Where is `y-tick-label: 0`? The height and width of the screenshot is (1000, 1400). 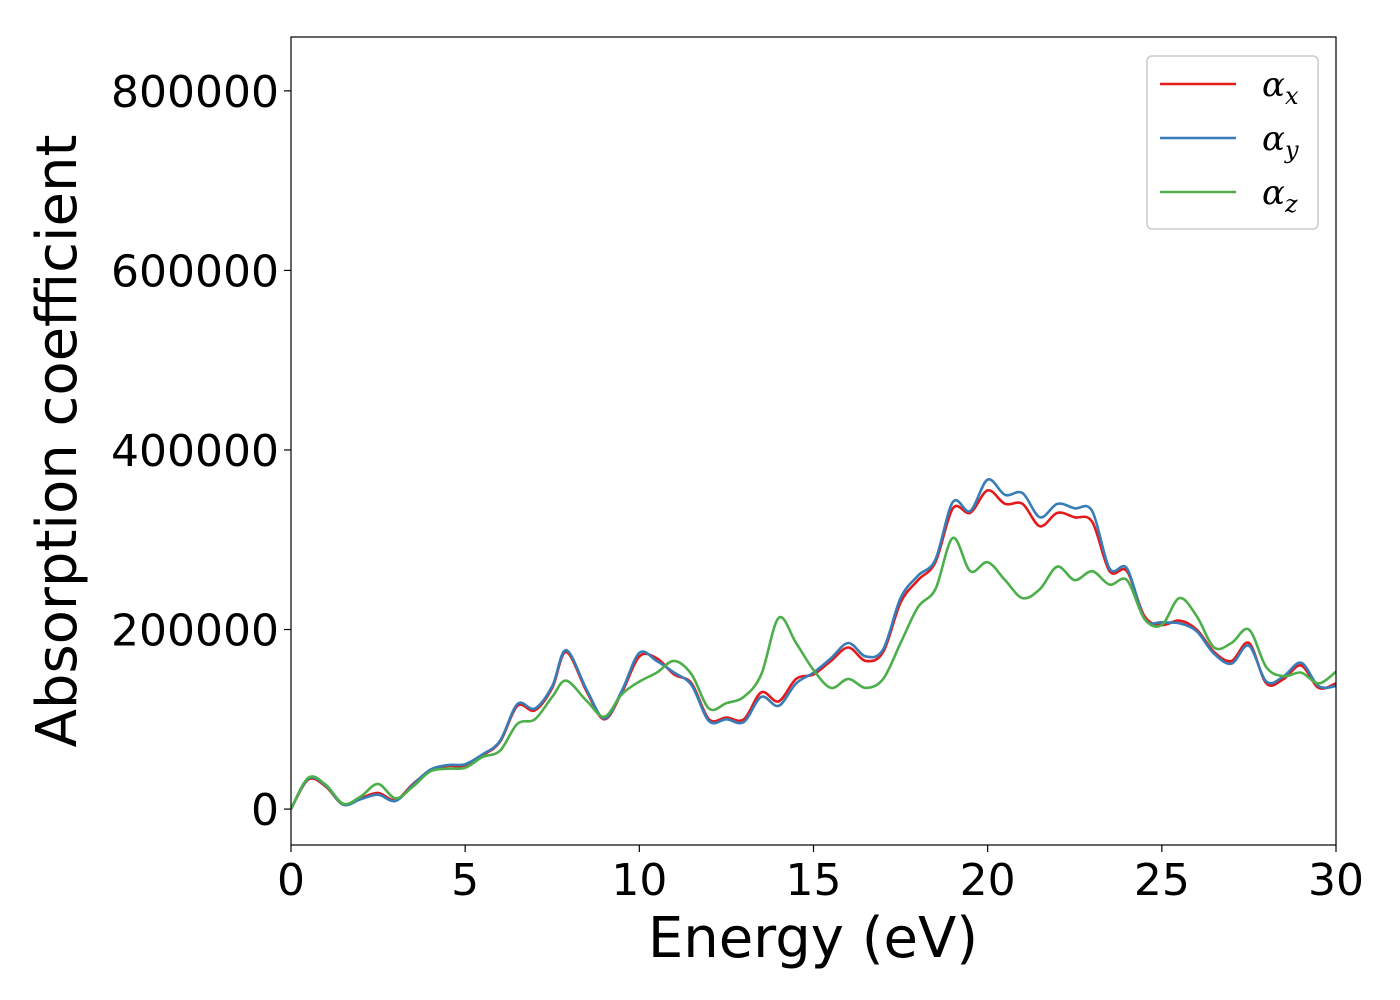
y-tick-label: 0 is located at coordinates (265, 810).